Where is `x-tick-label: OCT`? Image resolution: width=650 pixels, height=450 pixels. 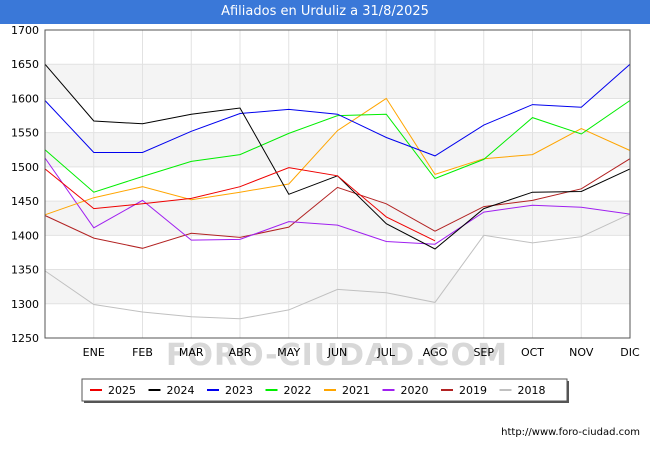
x-tick-label: OCT is located at coordinates (532, 352).